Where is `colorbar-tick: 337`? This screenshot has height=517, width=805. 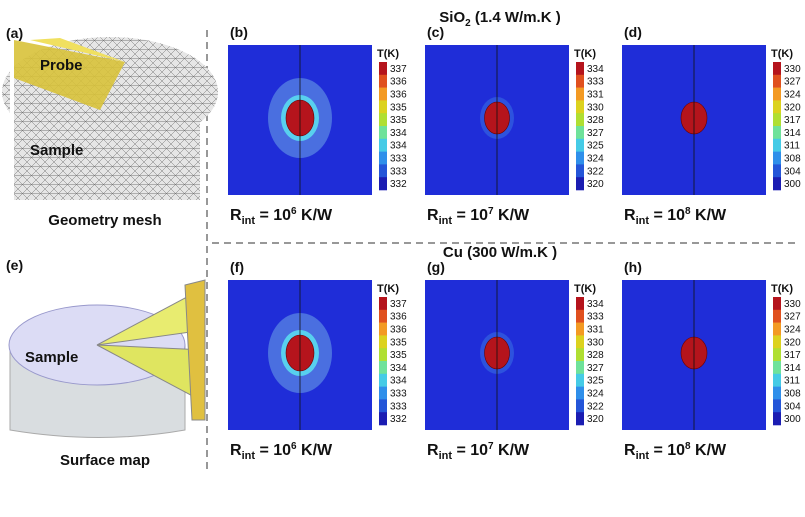
colorbar-tick: 337 is located at coordinates (398, 304).